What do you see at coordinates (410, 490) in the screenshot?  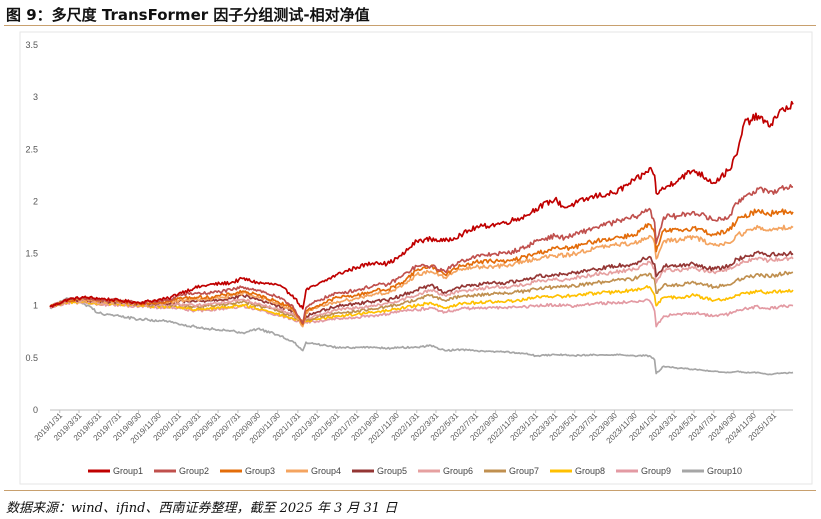 I see `footer-divider` at bounding box center [410, 490].